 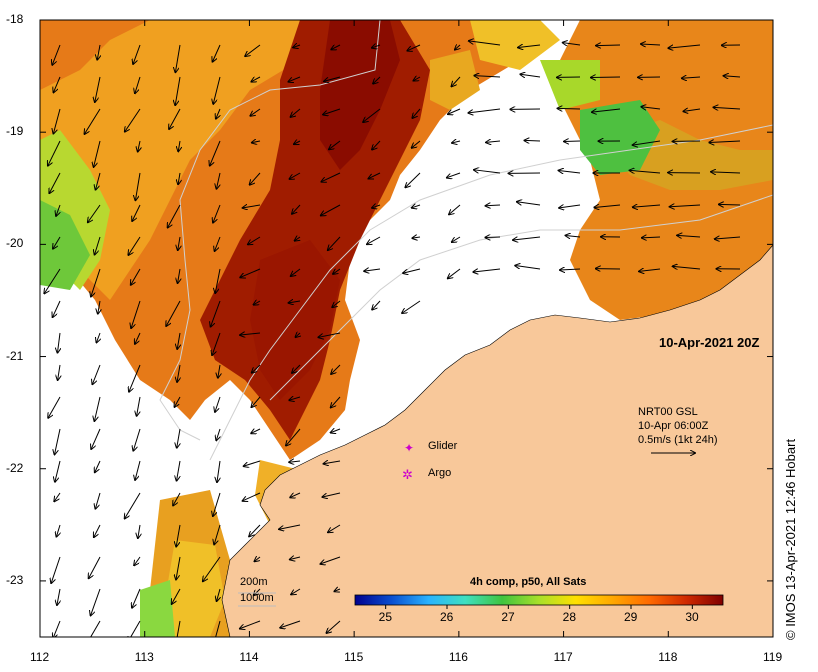 What do you see at coordinates (692, 617) in the screenshot?
I see `colorbar-tick-label: 30` at bounding box center [692, 617].